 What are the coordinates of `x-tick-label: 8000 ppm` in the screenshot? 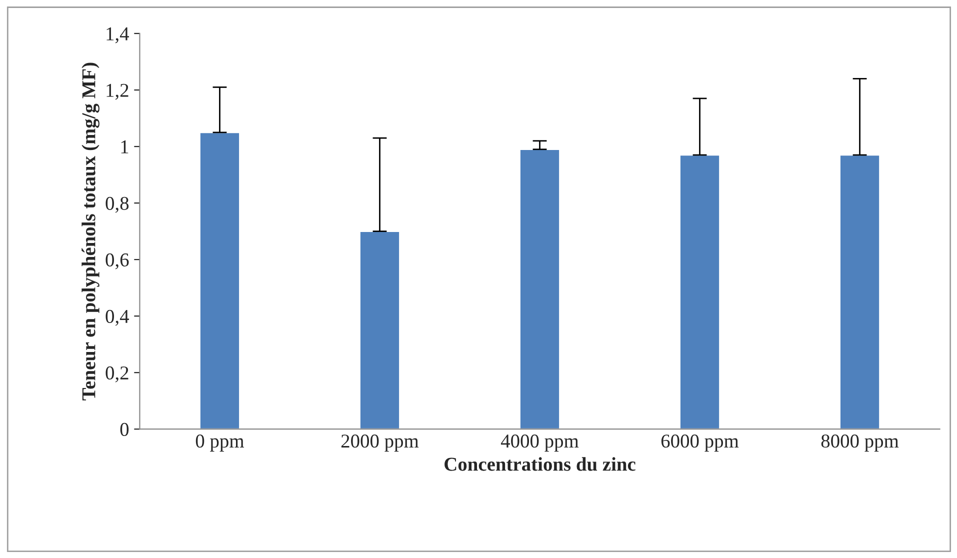 It's located at (860, 443).